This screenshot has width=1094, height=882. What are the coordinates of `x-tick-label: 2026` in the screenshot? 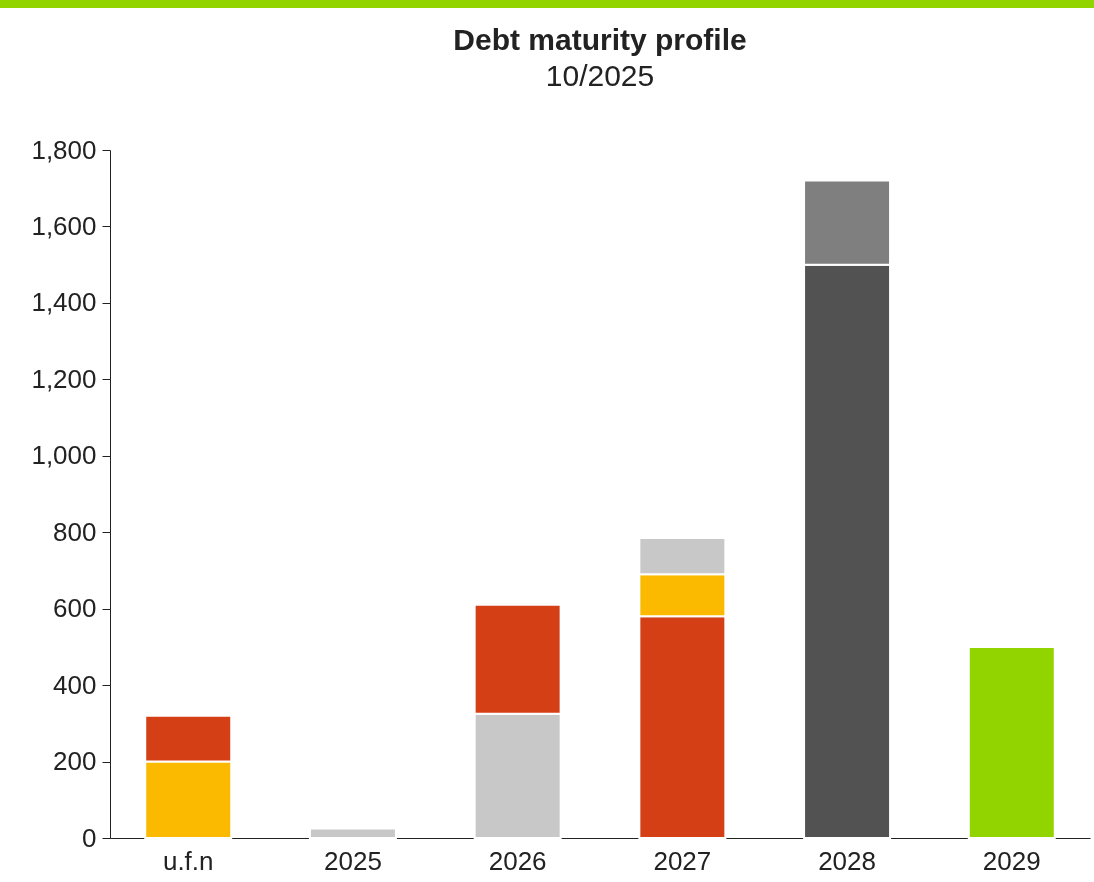 It's located at (517, 860).